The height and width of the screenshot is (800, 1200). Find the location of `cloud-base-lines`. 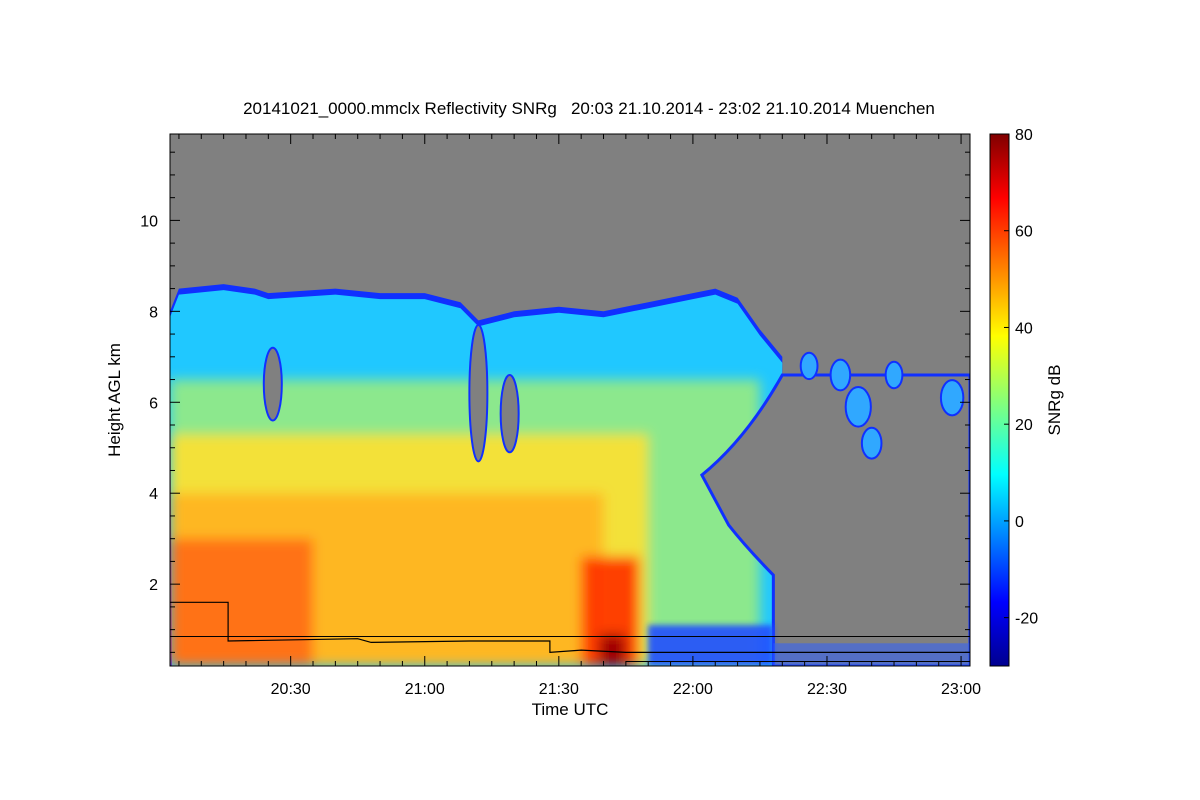

cloud-base-lines is located at coordinates (570, 631).